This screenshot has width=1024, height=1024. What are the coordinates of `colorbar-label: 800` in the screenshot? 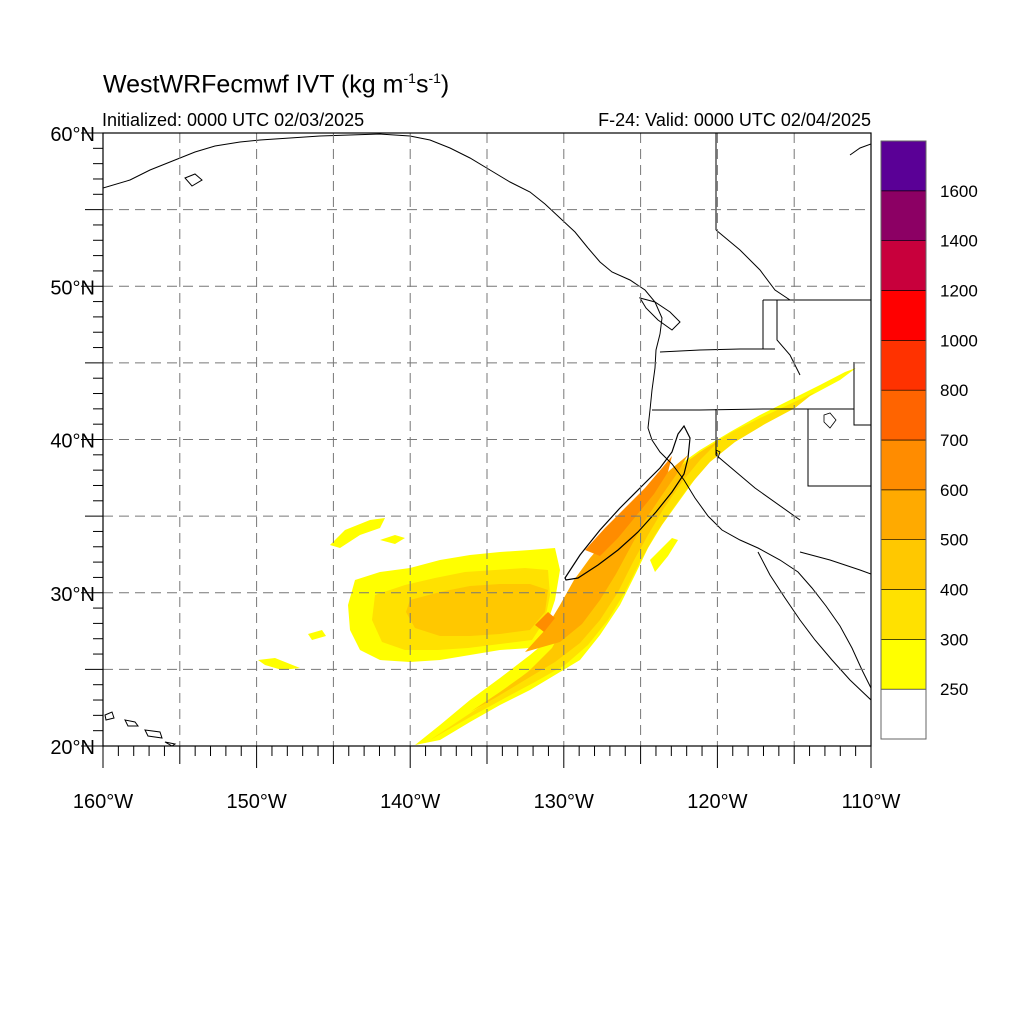 It's located at (954, 390).